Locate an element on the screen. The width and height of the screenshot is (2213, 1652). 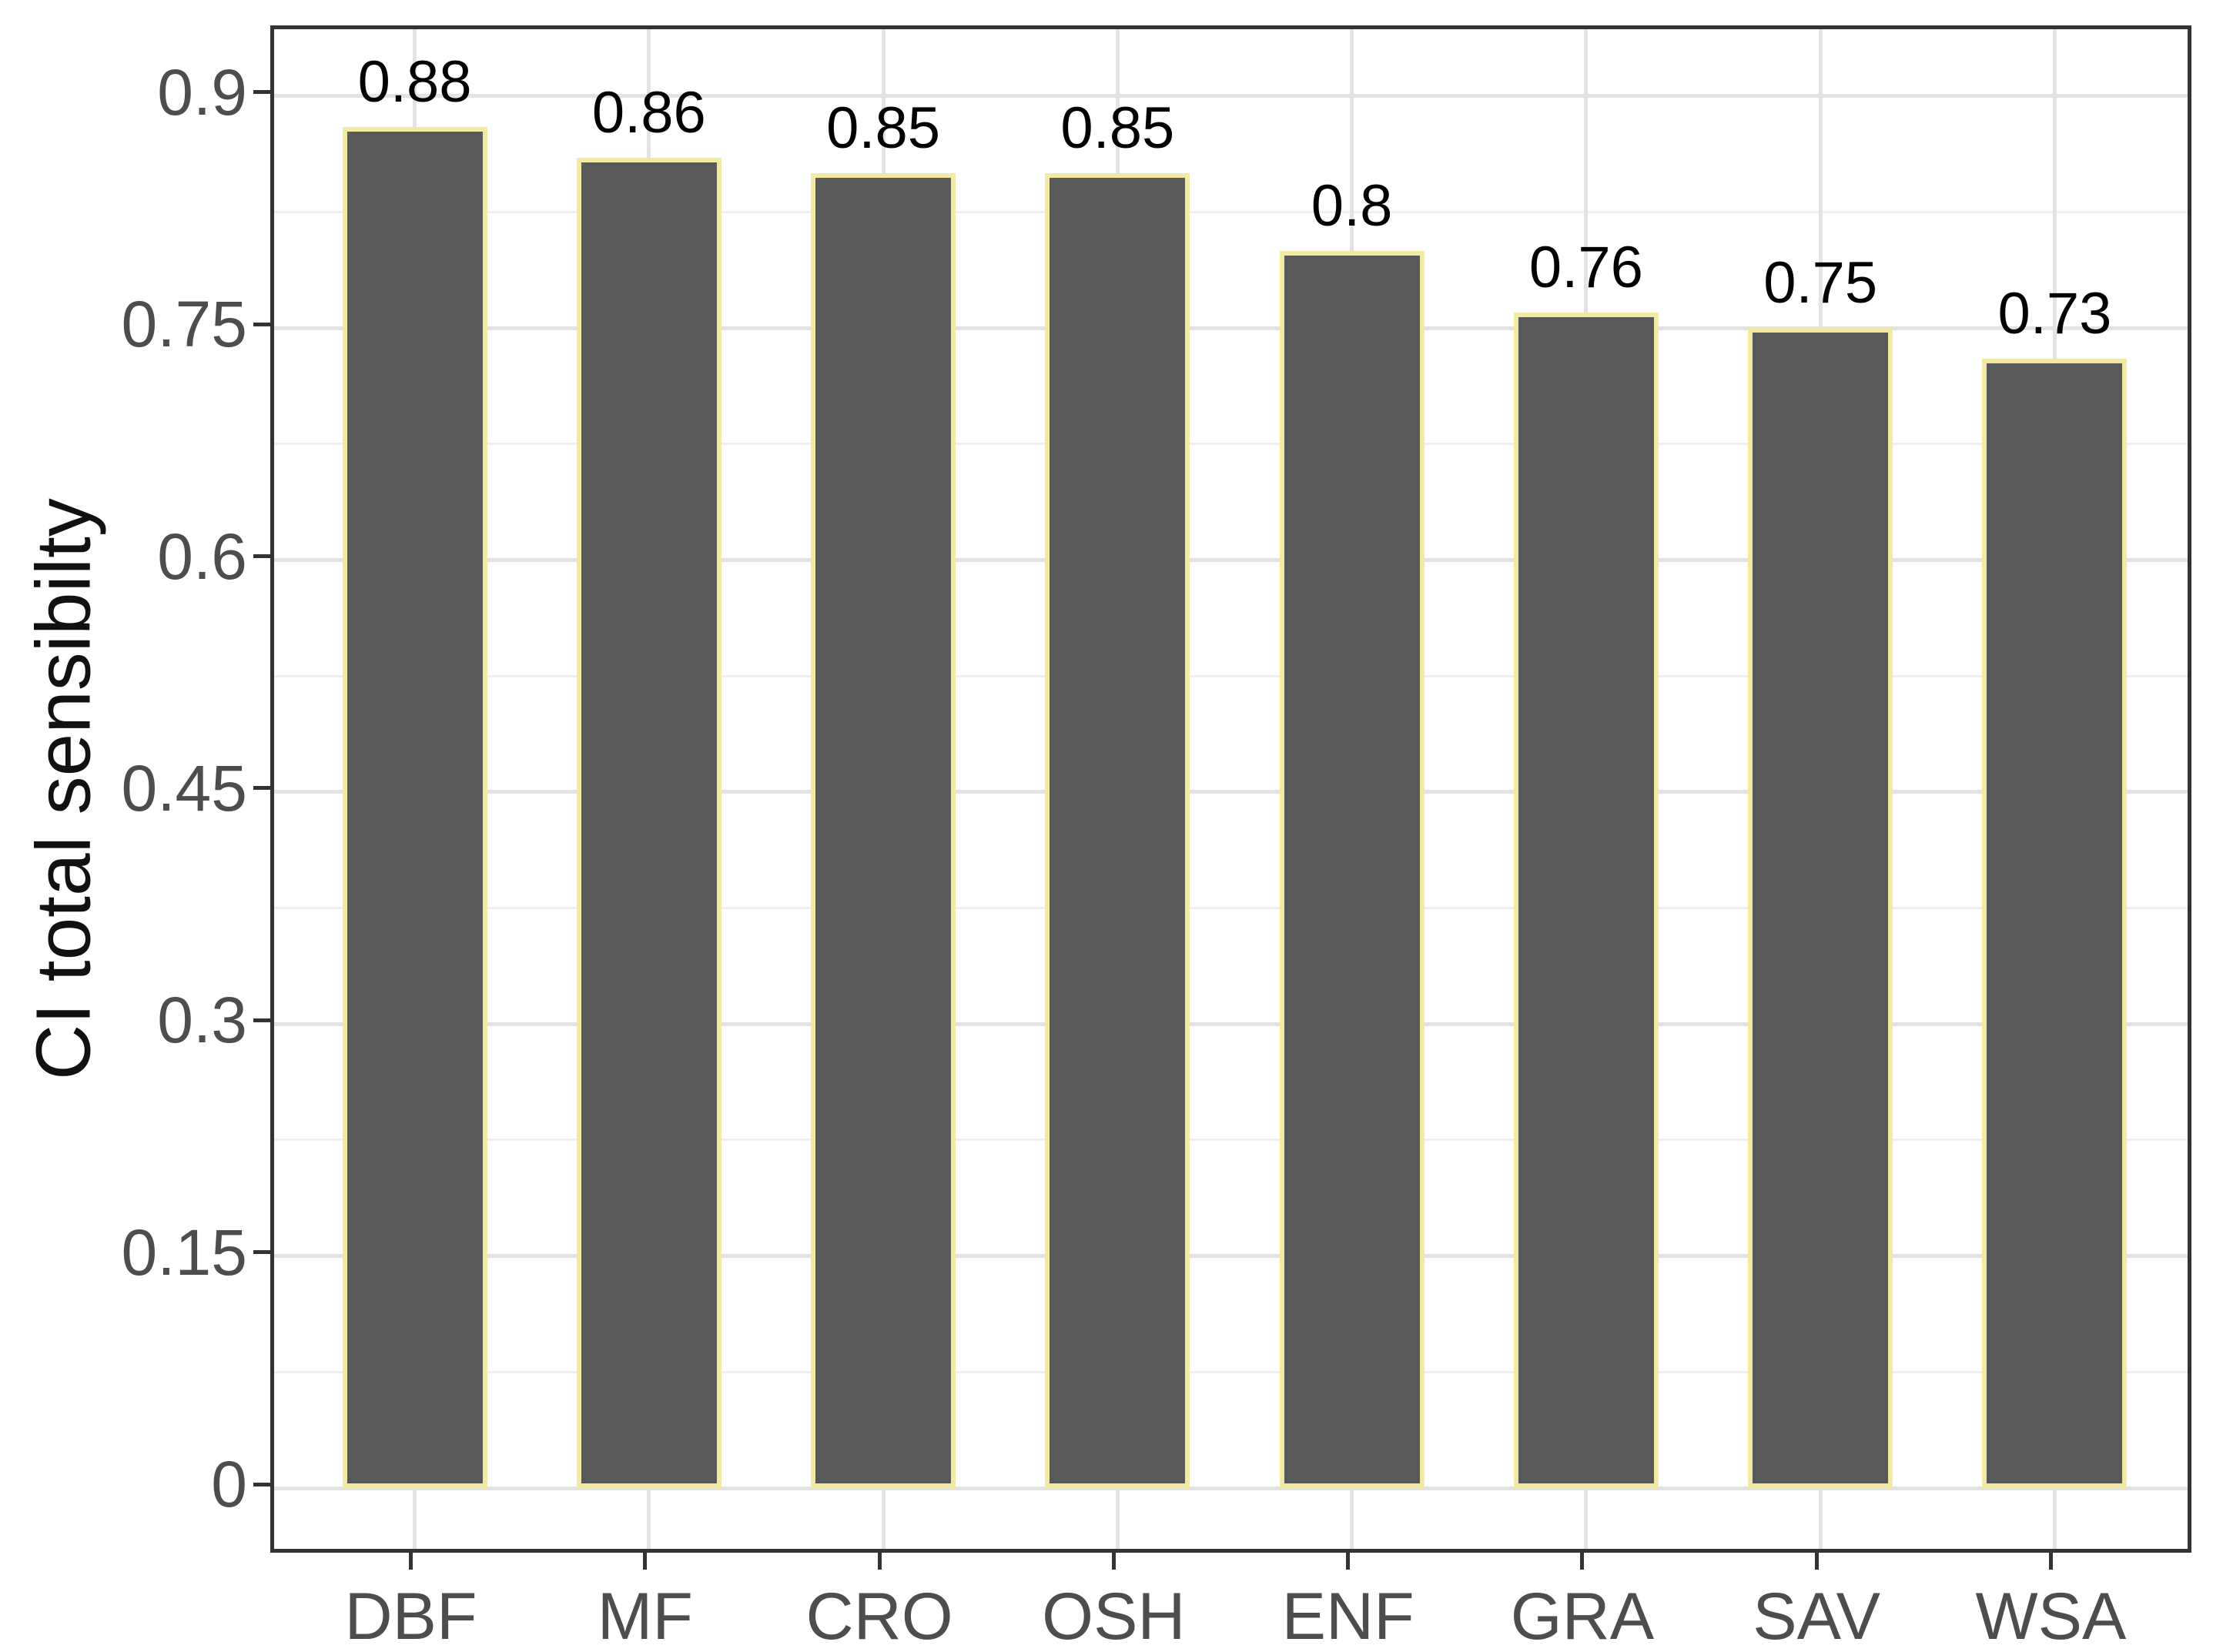
y-tick-label: 0.6 is located at coordinates (202, 556).